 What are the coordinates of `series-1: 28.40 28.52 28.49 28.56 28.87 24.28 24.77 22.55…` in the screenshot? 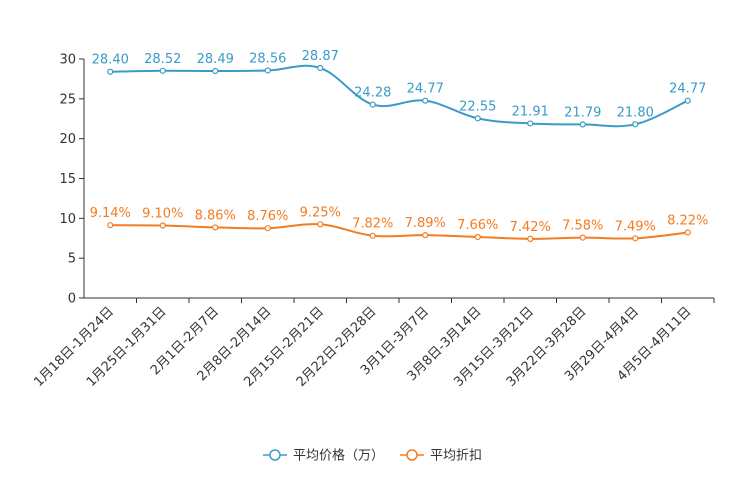 It's located at (399, 88).